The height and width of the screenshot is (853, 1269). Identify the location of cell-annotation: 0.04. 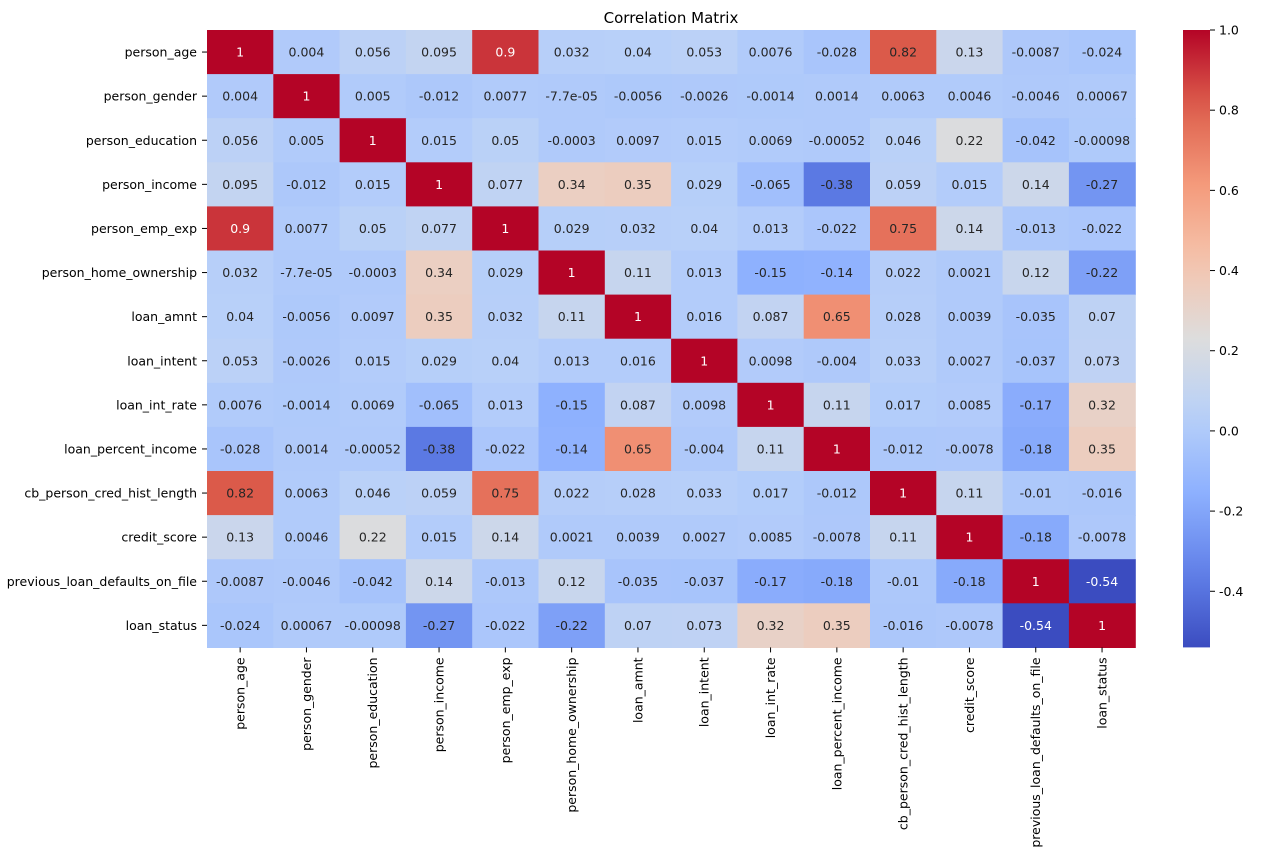
(638, 52).